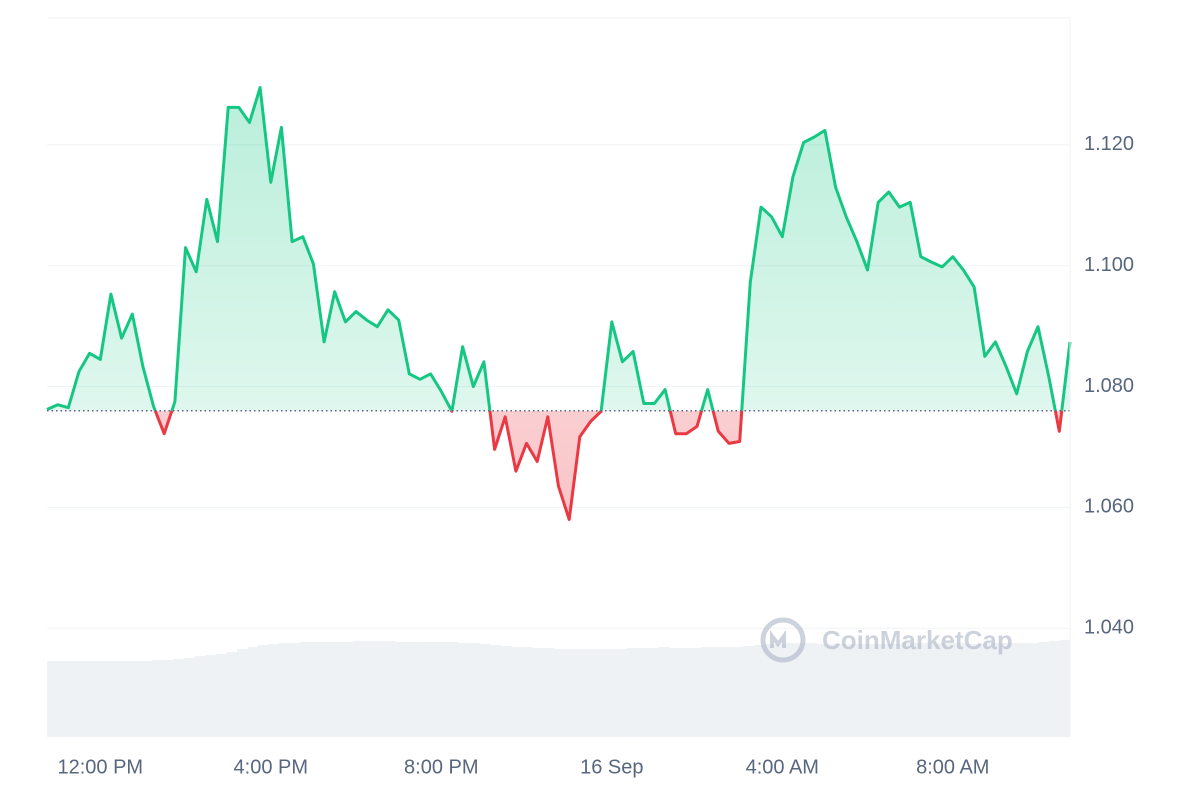 This screenshot has height=805, width=1200. What do you see at coordinates (1109, 628) in the screenshot?
I see `y-tick-label: 1.040` at bounding box center [1109, 628].